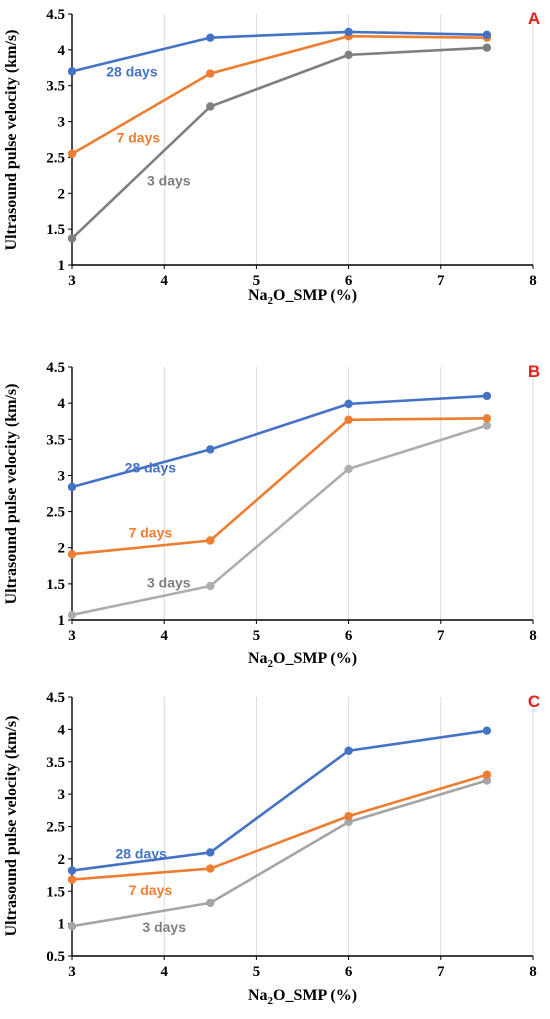  Describe the element at coordinates (257, 972) in the screenshot. I see `x-tick-label: 5` at that location.